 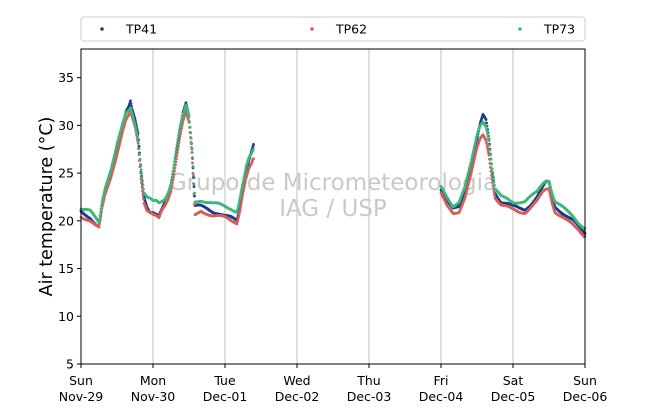 I want to click on watermark-line-1: Grupo de Micrometeorologia, so click(x=333, y=183).